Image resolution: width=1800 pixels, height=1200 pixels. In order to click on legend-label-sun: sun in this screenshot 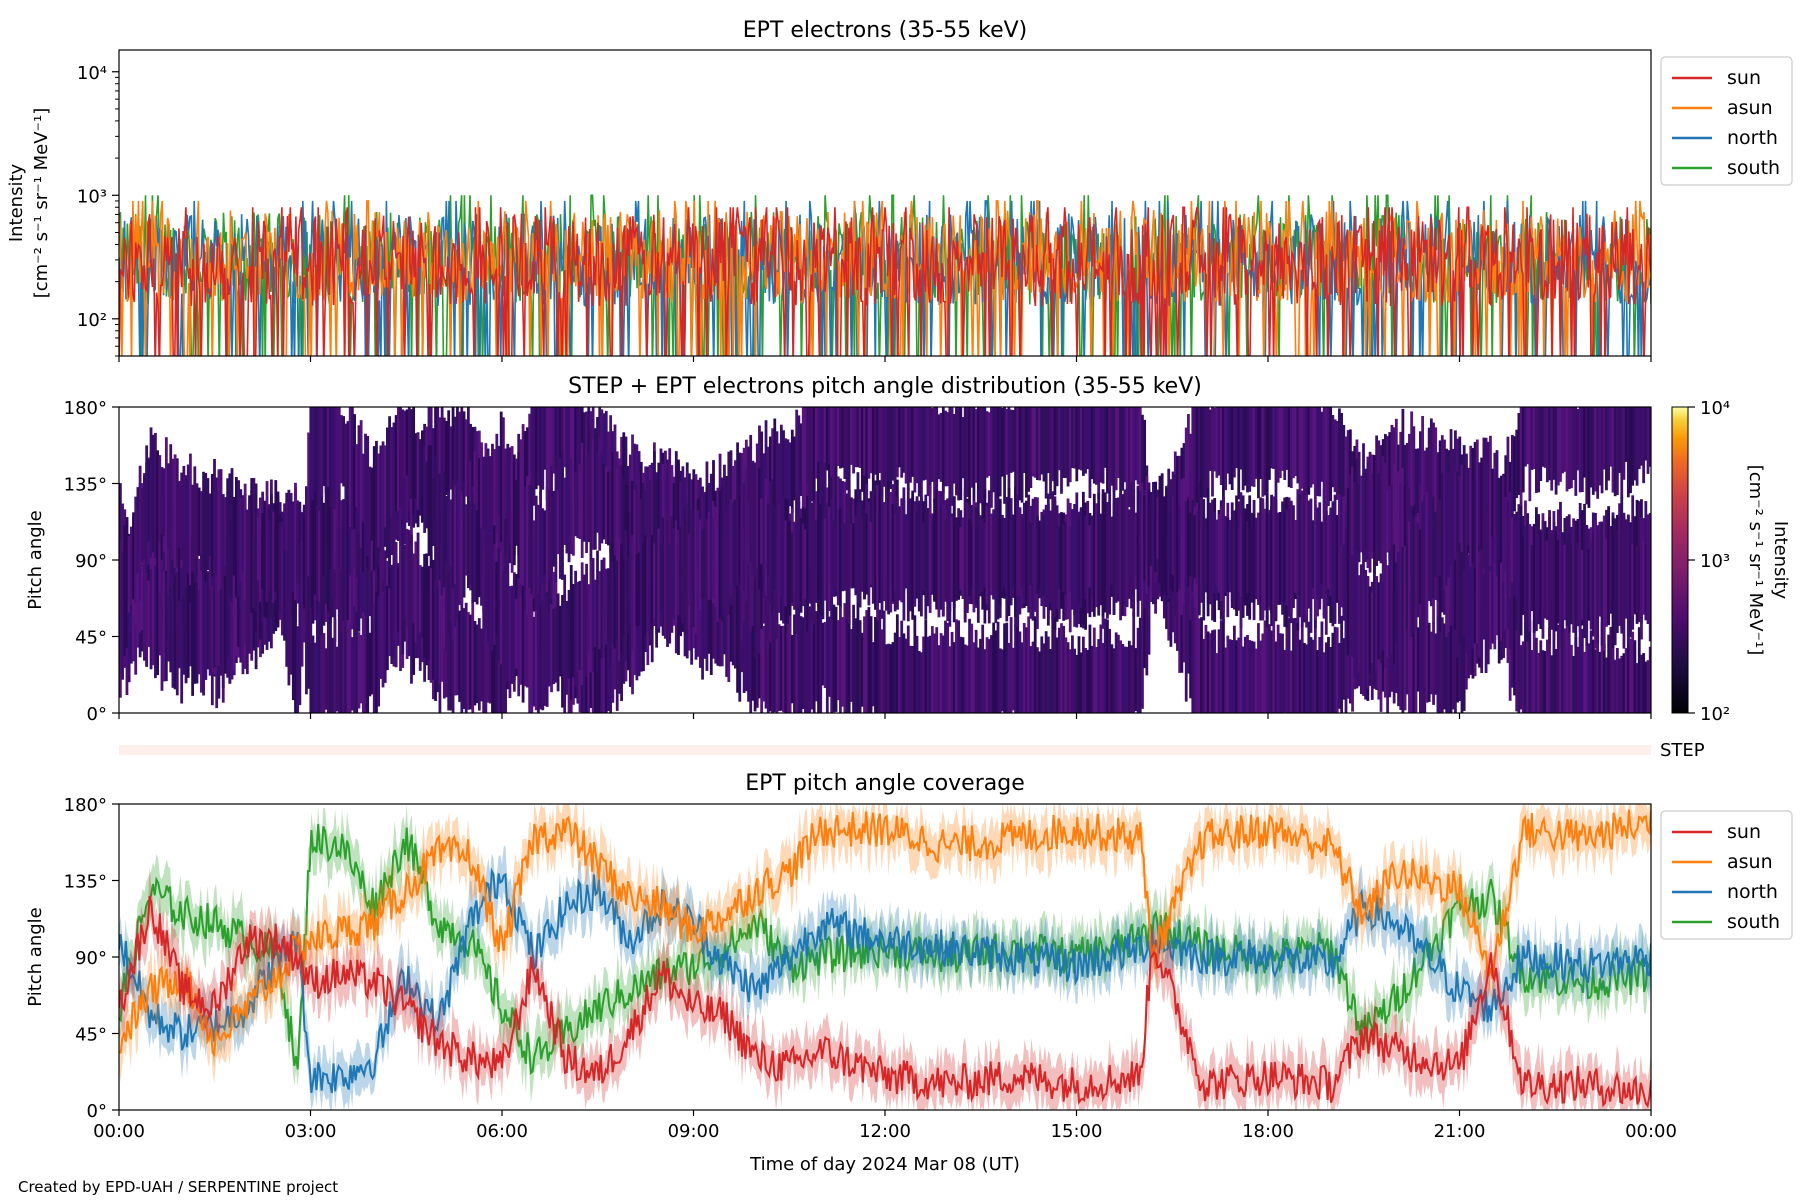, I will do `click(1744, 832)`.